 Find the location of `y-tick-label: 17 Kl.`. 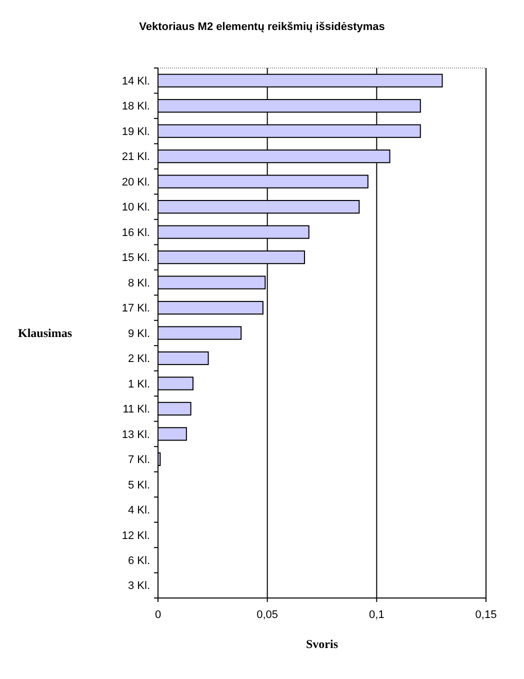

y-tick-label: 17 Kl. is located at coordinates (136, 308).